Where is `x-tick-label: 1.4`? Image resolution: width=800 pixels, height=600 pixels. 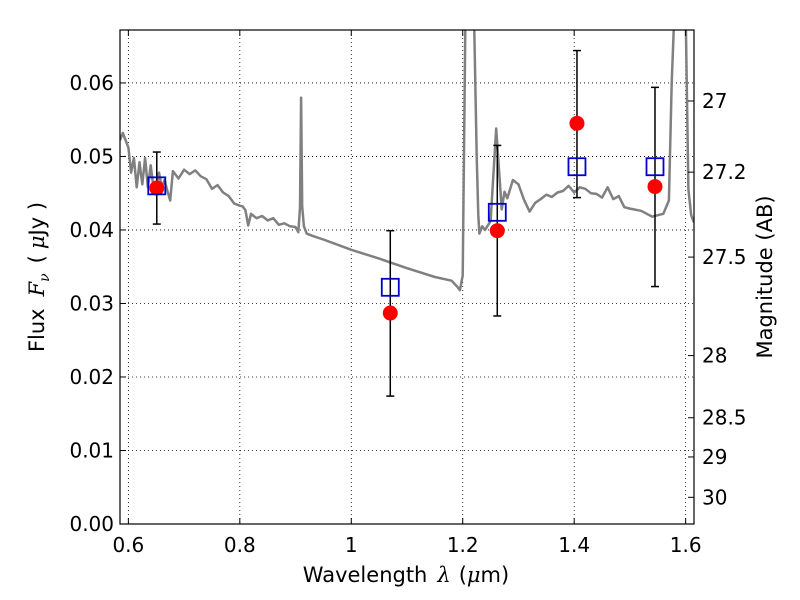 x-tick-label: 1.4 is located at coordinates (574, 545).